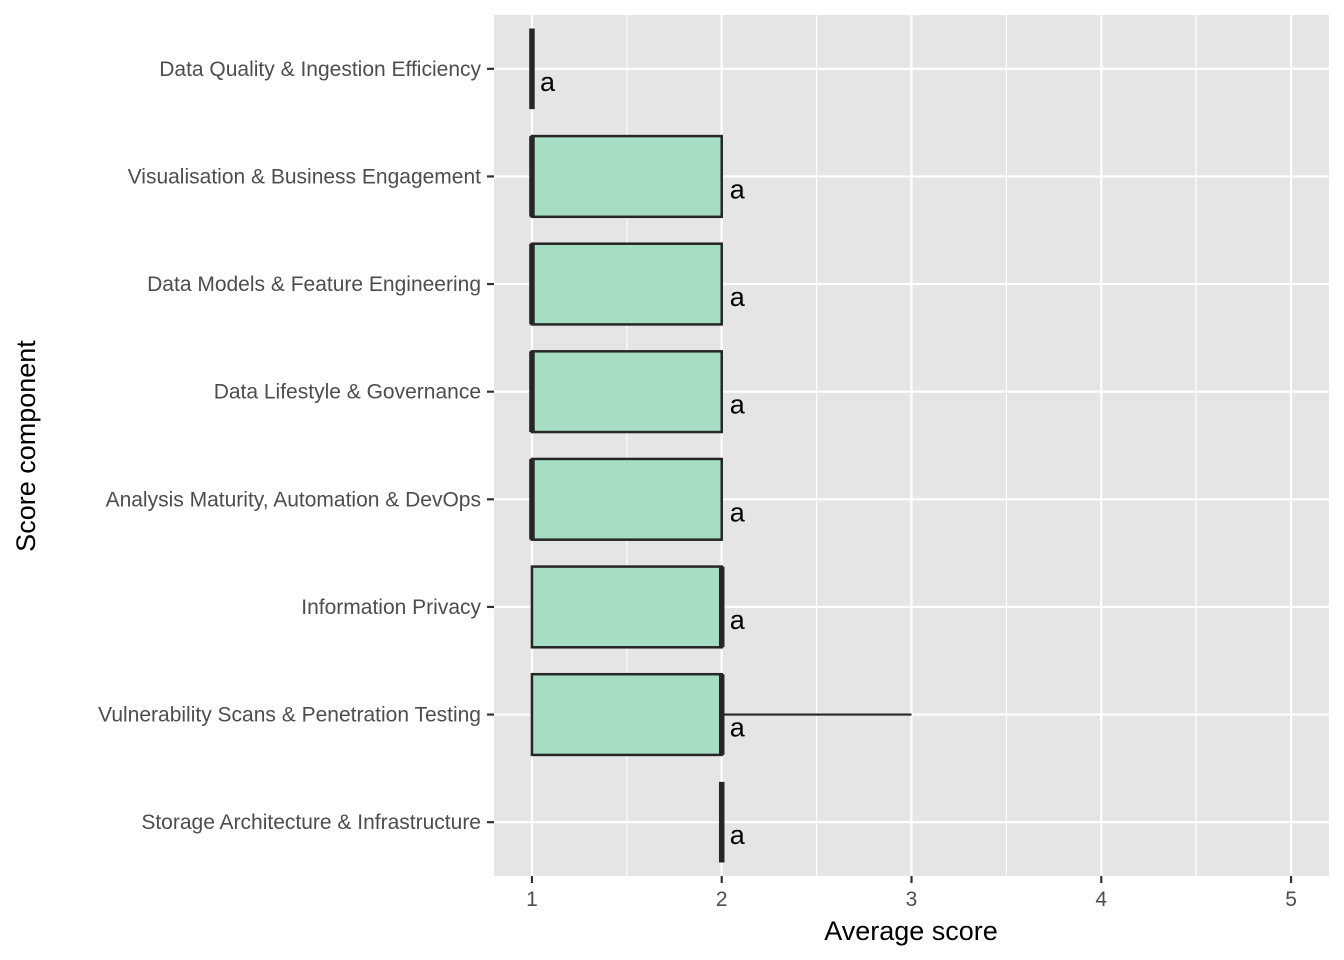 This screenshot has width=1344, height=960. Describe the element at coordinates (347, 392) in the screenshot. I see `y-tick-label: Data Lifestyle & Governance` at that location.